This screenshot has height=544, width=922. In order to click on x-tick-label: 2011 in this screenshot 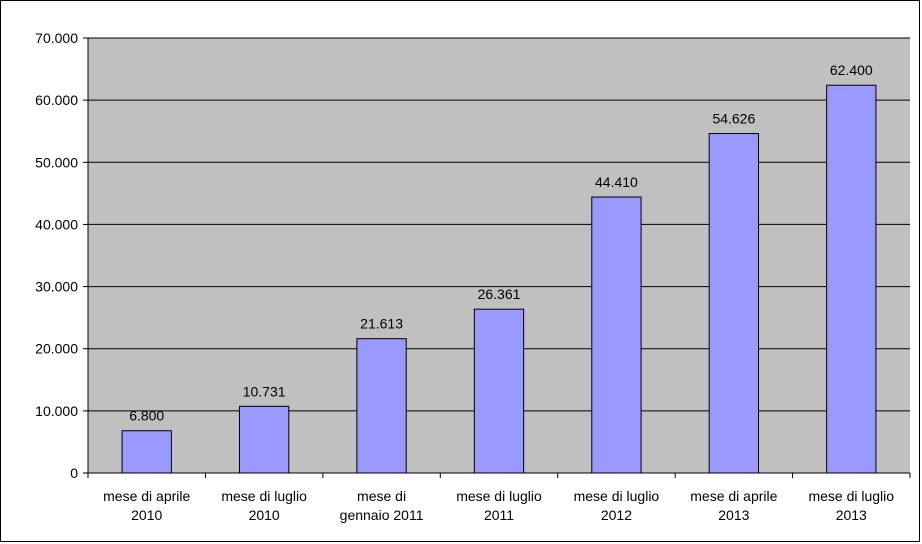, I will do `click(499, 515)`.